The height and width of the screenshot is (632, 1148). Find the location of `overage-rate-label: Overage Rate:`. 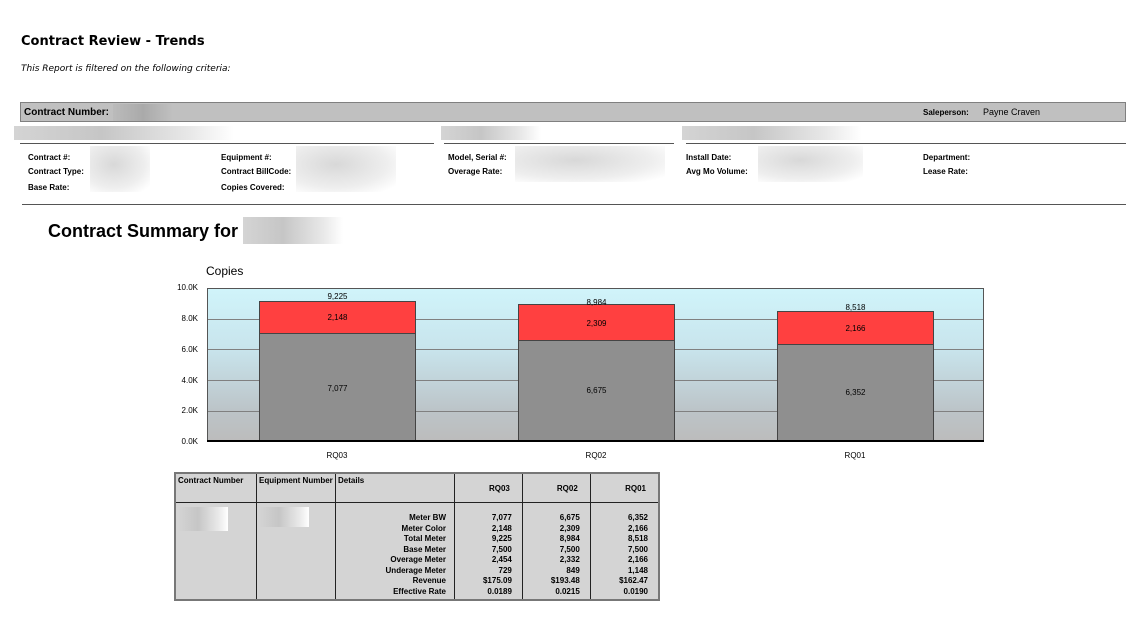

overage-rate-label: Overage Rate: is located at coordinates (475, 171).